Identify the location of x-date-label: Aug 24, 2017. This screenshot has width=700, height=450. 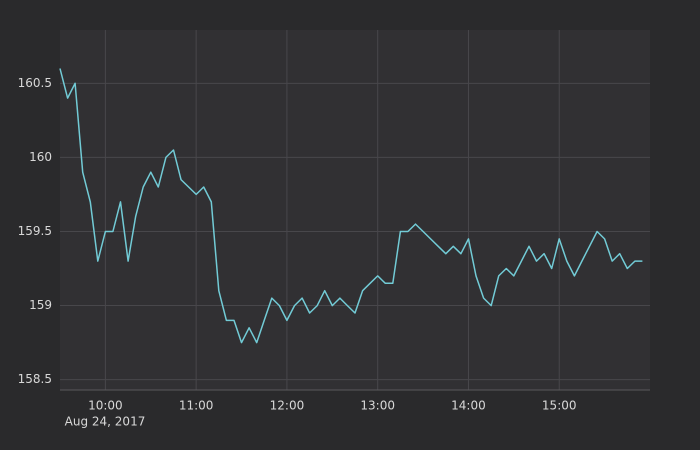
(105, 422).